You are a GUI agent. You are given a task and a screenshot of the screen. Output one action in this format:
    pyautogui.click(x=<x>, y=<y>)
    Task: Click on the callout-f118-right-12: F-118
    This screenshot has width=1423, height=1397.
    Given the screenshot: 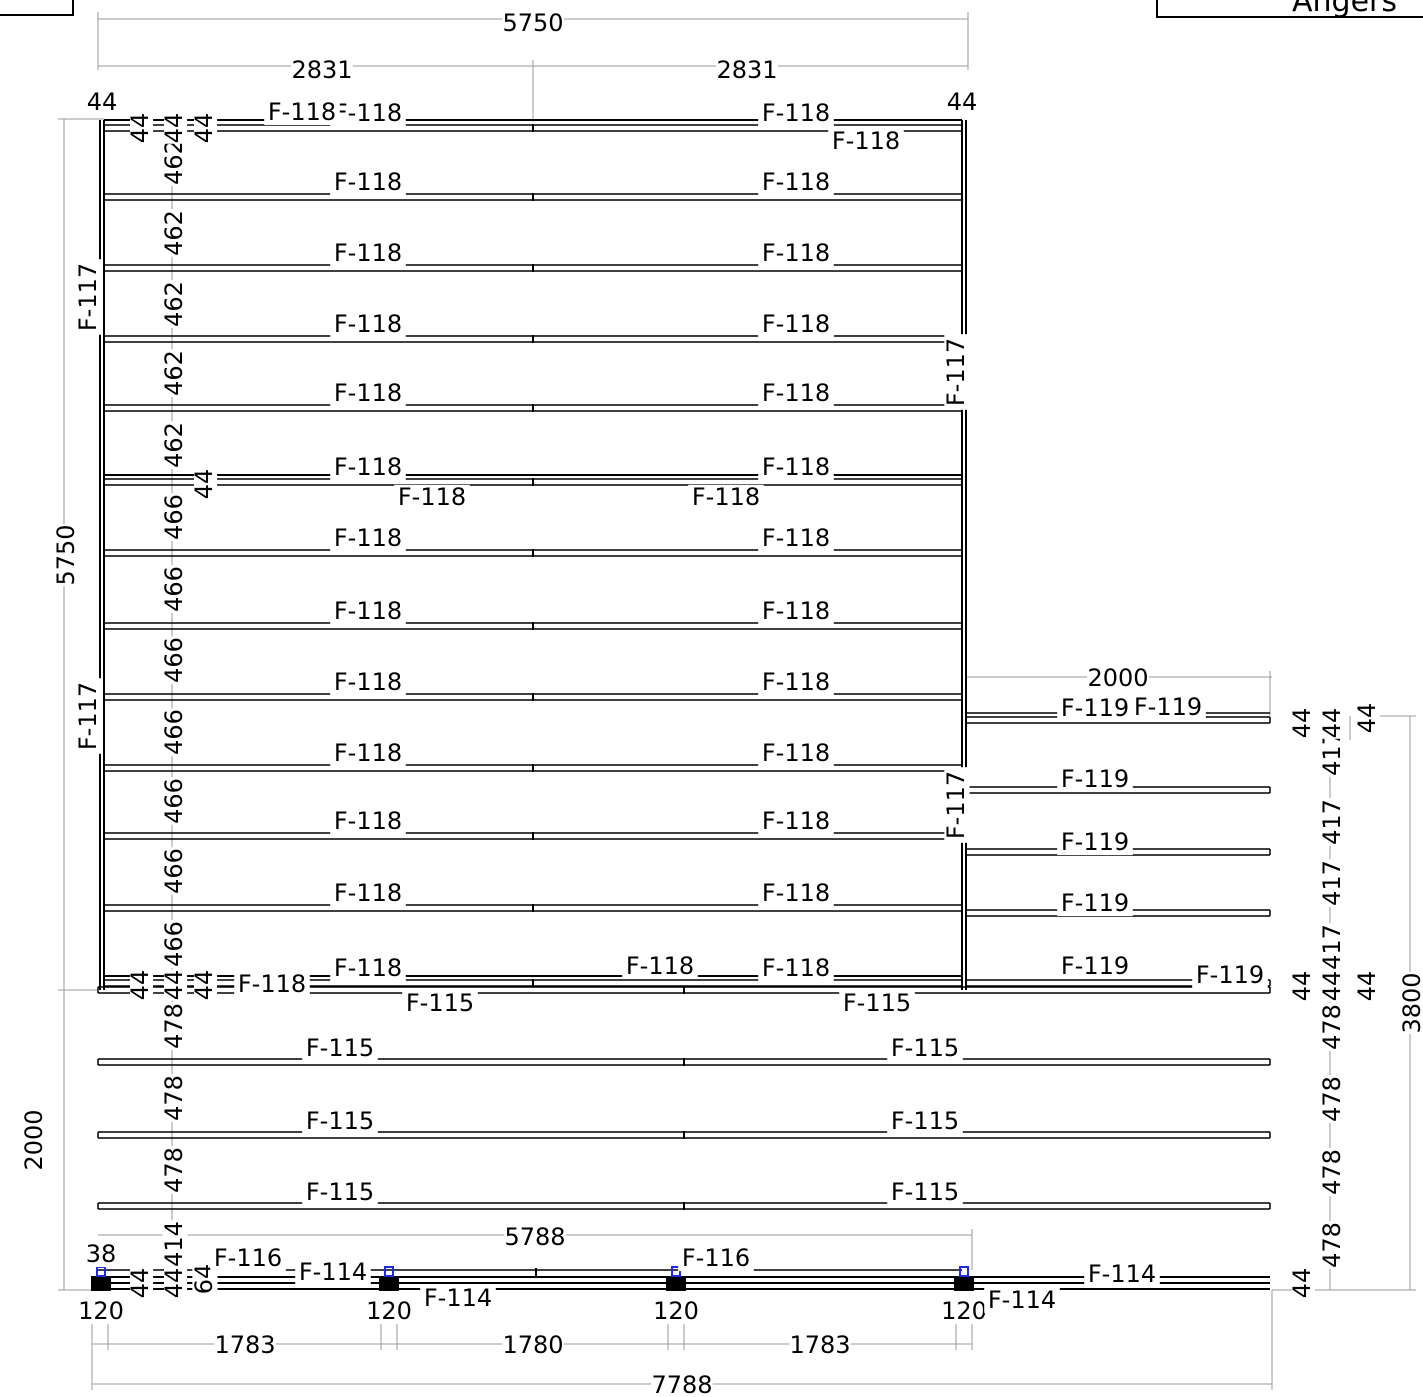 What is the action you would take?
    pyautogui.click(x=796, y=968)
    